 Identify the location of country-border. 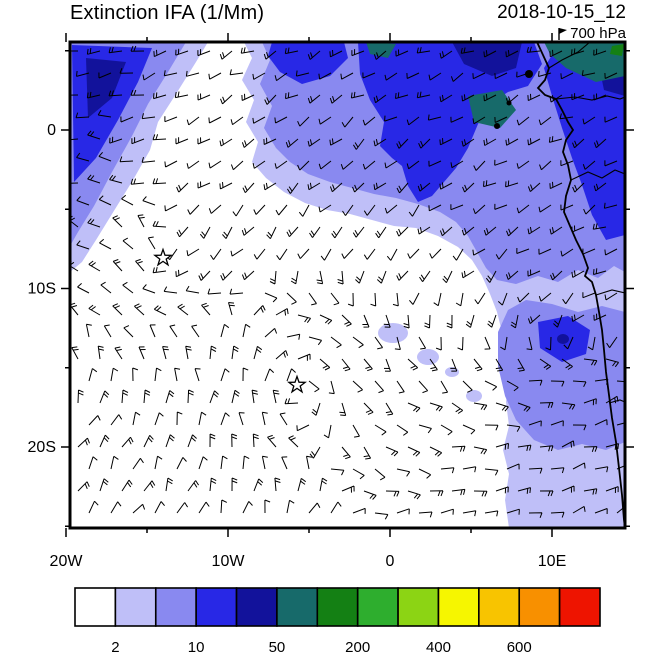
(569, 55).